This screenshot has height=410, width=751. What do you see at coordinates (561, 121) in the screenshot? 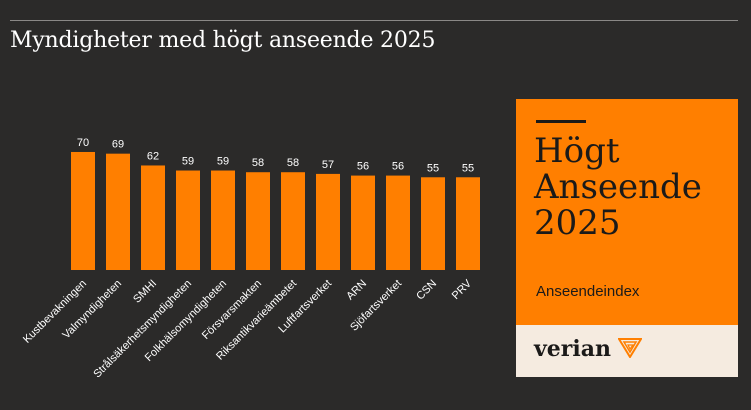
I see `badge-rule` at bounding box center [561, 121].